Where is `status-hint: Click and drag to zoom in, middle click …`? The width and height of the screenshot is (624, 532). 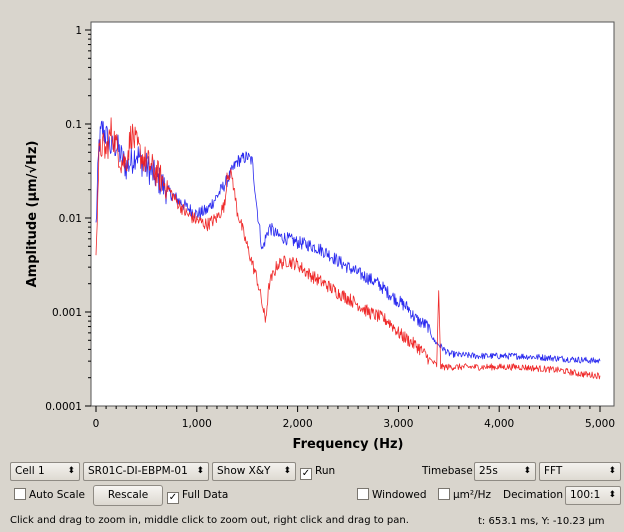
status-hint: Click and drag to zoom in, middle click … is located at coordinates (209, 520).